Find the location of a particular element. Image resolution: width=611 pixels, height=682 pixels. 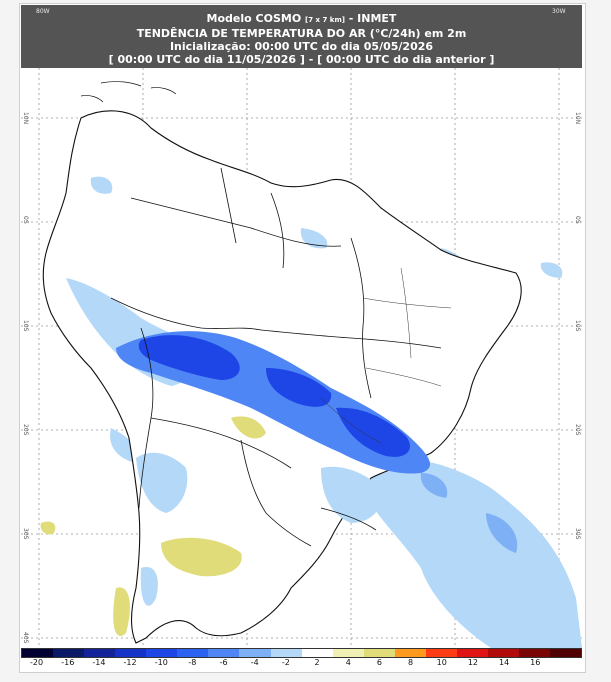

colorbar-tick-label: 4 is located at coordinates (348, 662).